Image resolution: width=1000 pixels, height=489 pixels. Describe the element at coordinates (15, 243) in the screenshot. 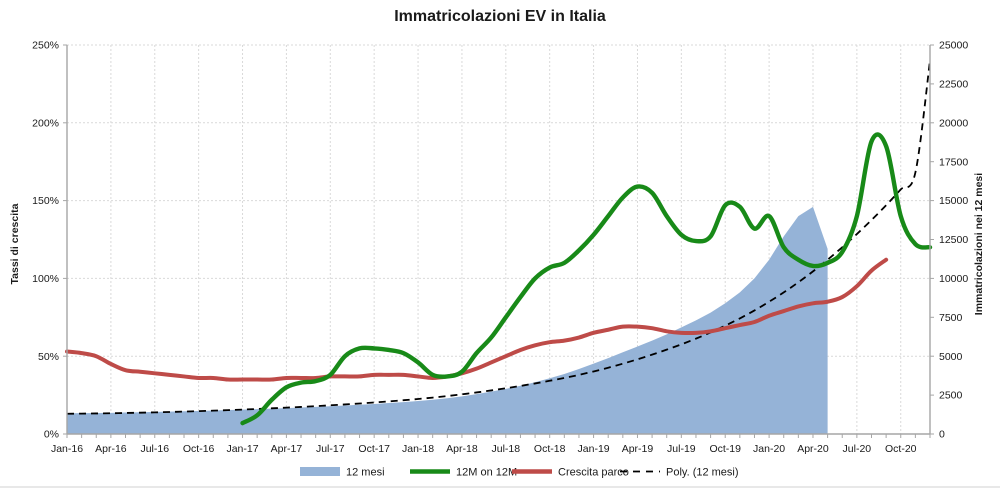

I see `y-axis-left-title: Tassi di crescita` at that location.